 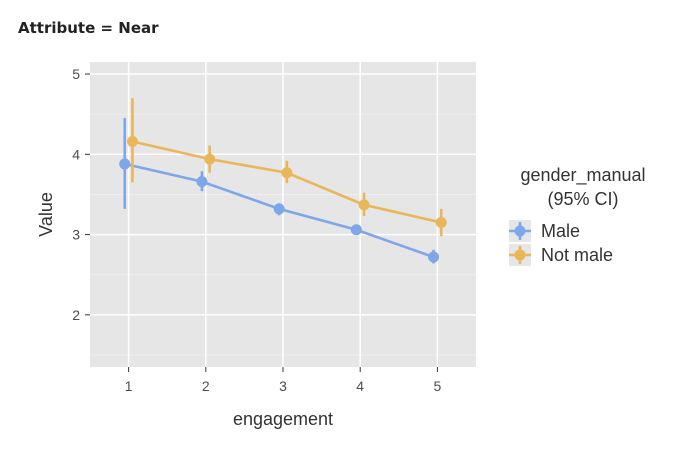 What do you see at coordinates (76, 74) in the screenshot?
I see `y-tick-label: 5` at bounding box center [76, 74].